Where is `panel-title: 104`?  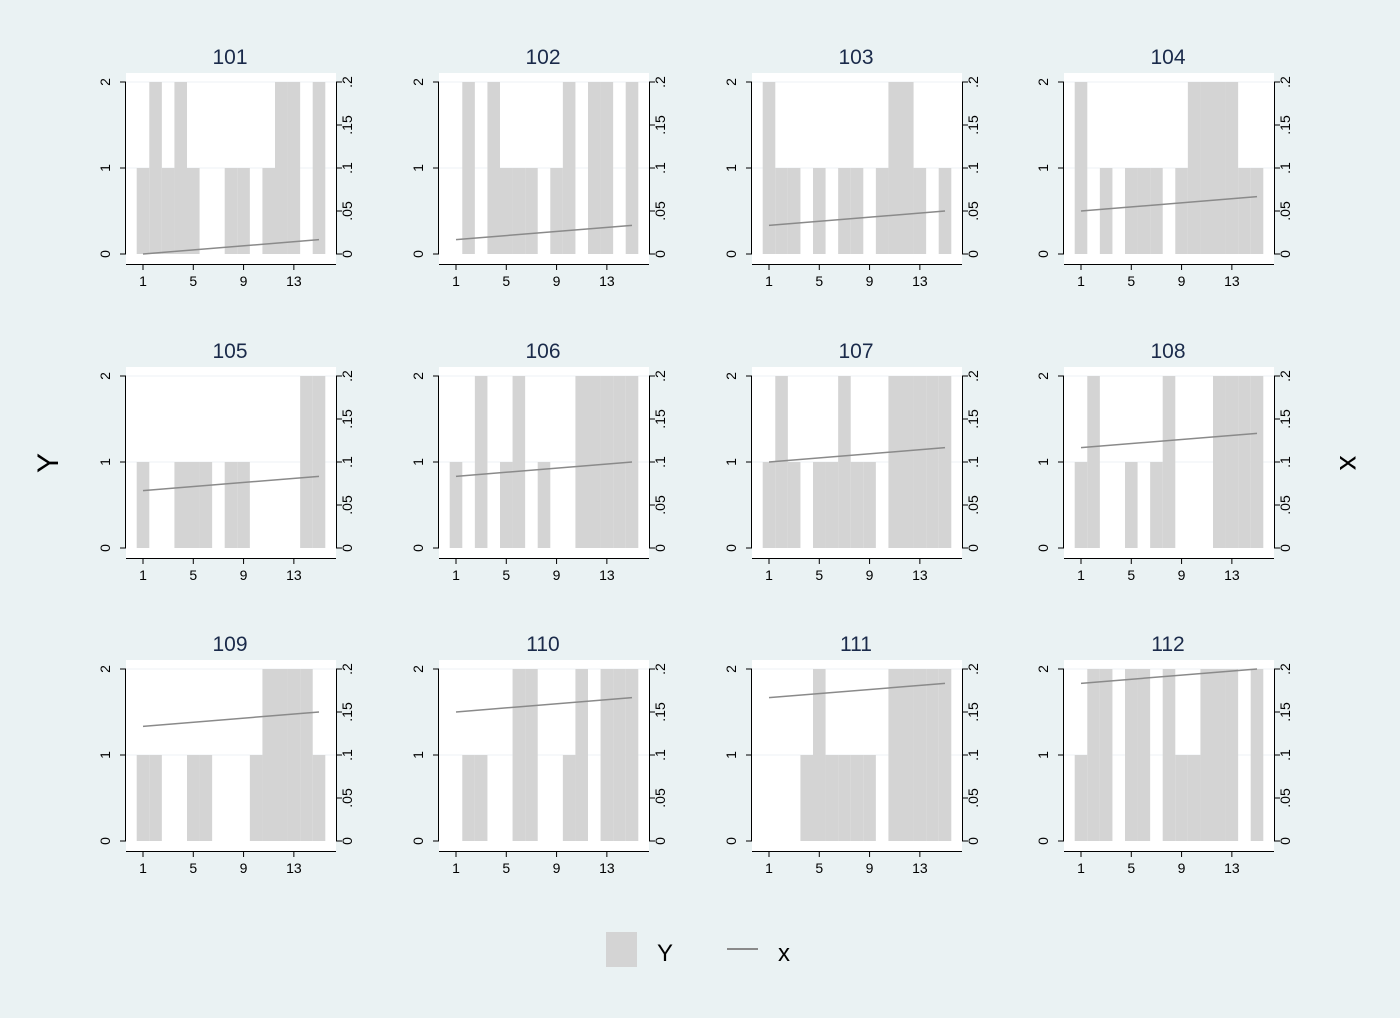 panel-title: 104 is located at coordinates (1167, 57).